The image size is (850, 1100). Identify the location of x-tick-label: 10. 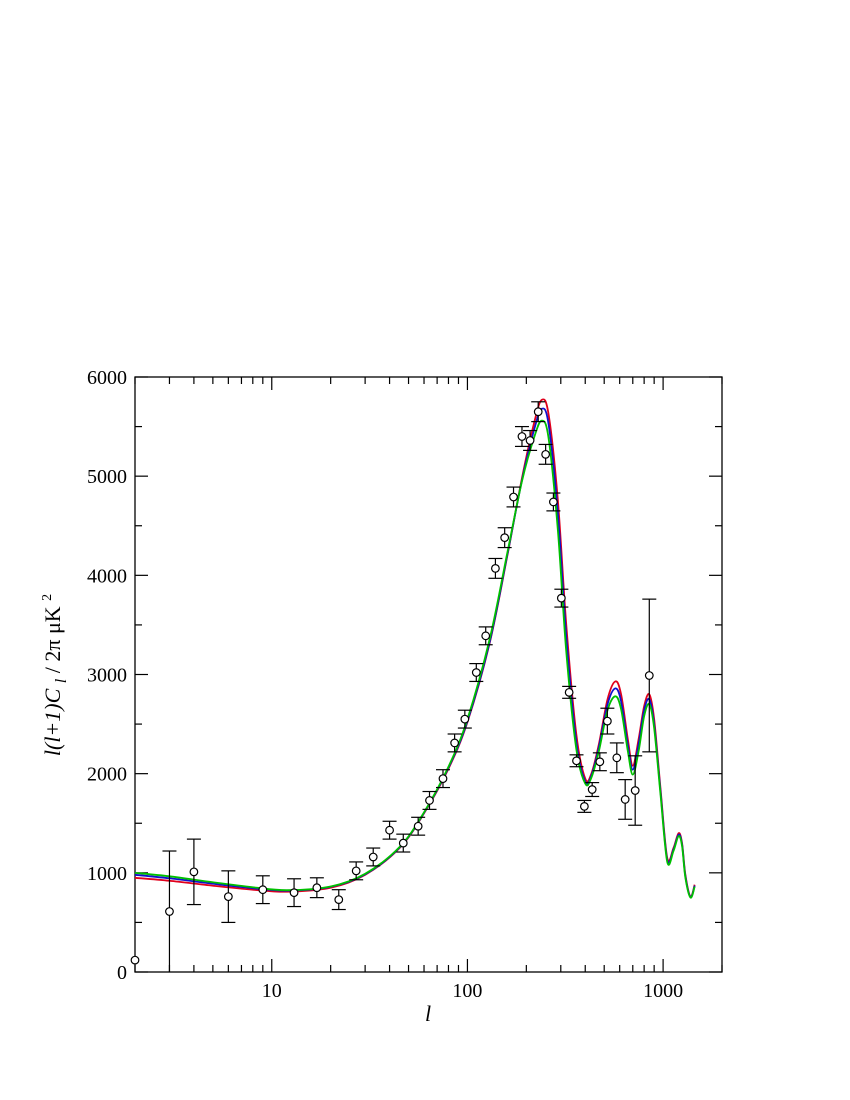
(272, 991).